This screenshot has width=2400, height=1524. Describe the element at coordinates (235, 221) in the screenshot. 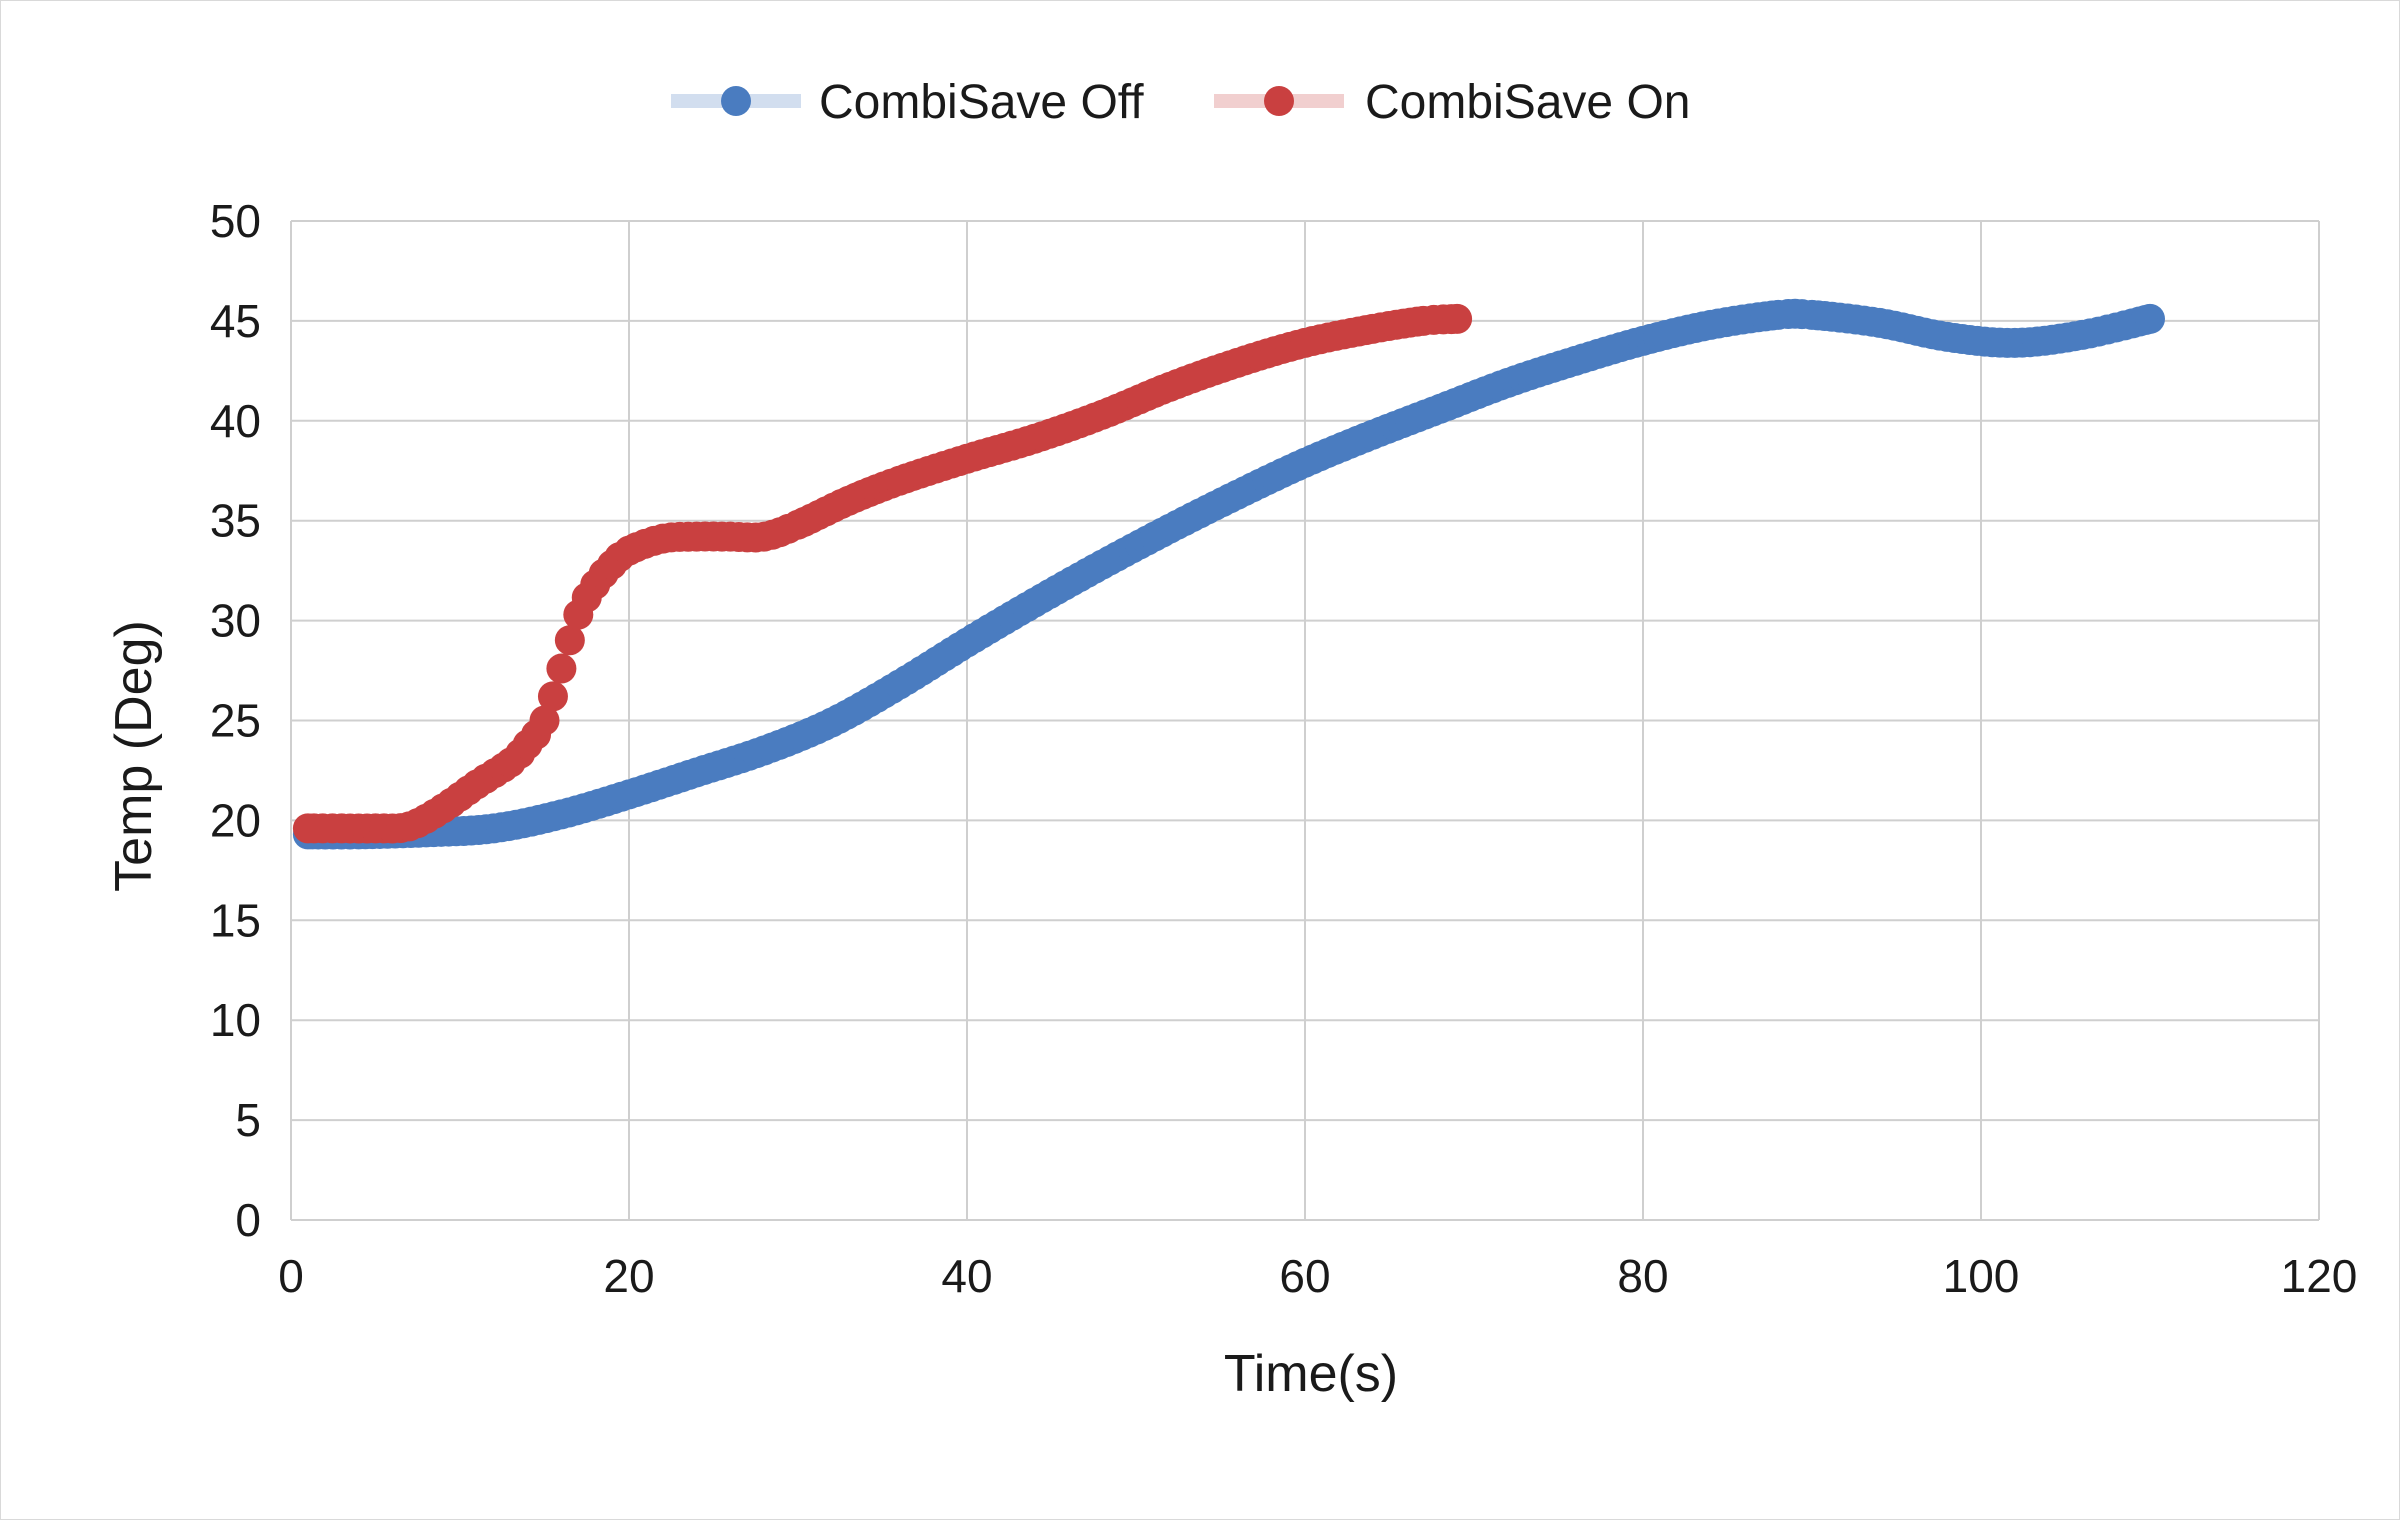

I see `y-tick-label: 50` at that location.